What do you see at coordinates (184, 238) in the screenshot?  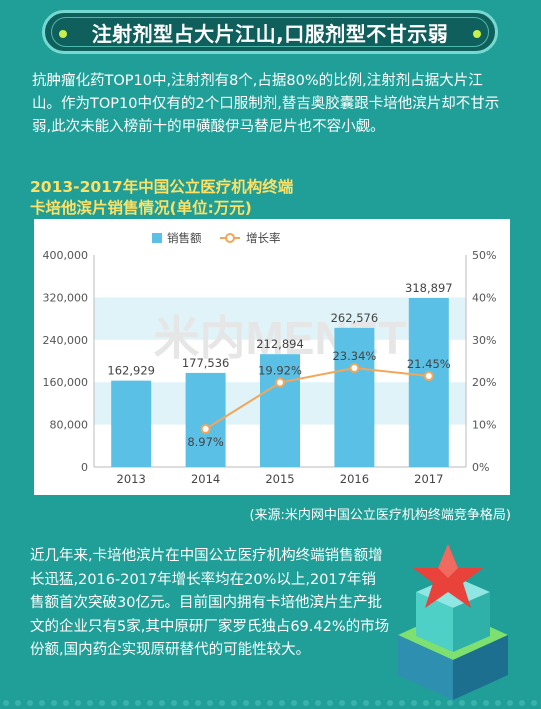 I see `legend-bar-label: 销售额` at bounding box center [184, 238].